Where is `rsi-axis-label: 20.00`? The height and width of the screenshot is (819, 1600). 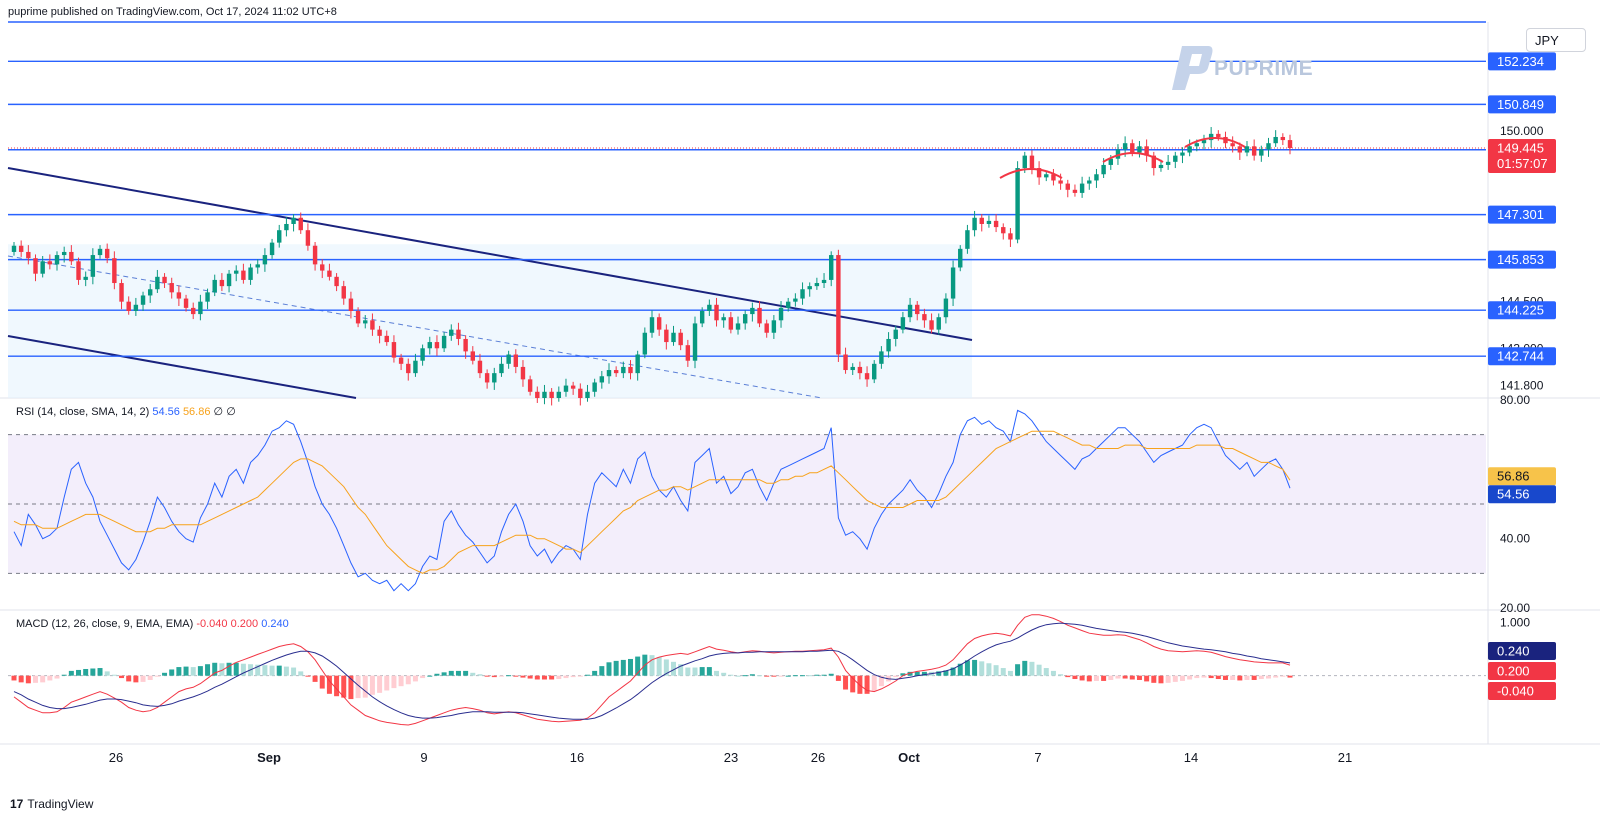
rsi-axis-label: 20.00 is located at coordinates (1515, 608).